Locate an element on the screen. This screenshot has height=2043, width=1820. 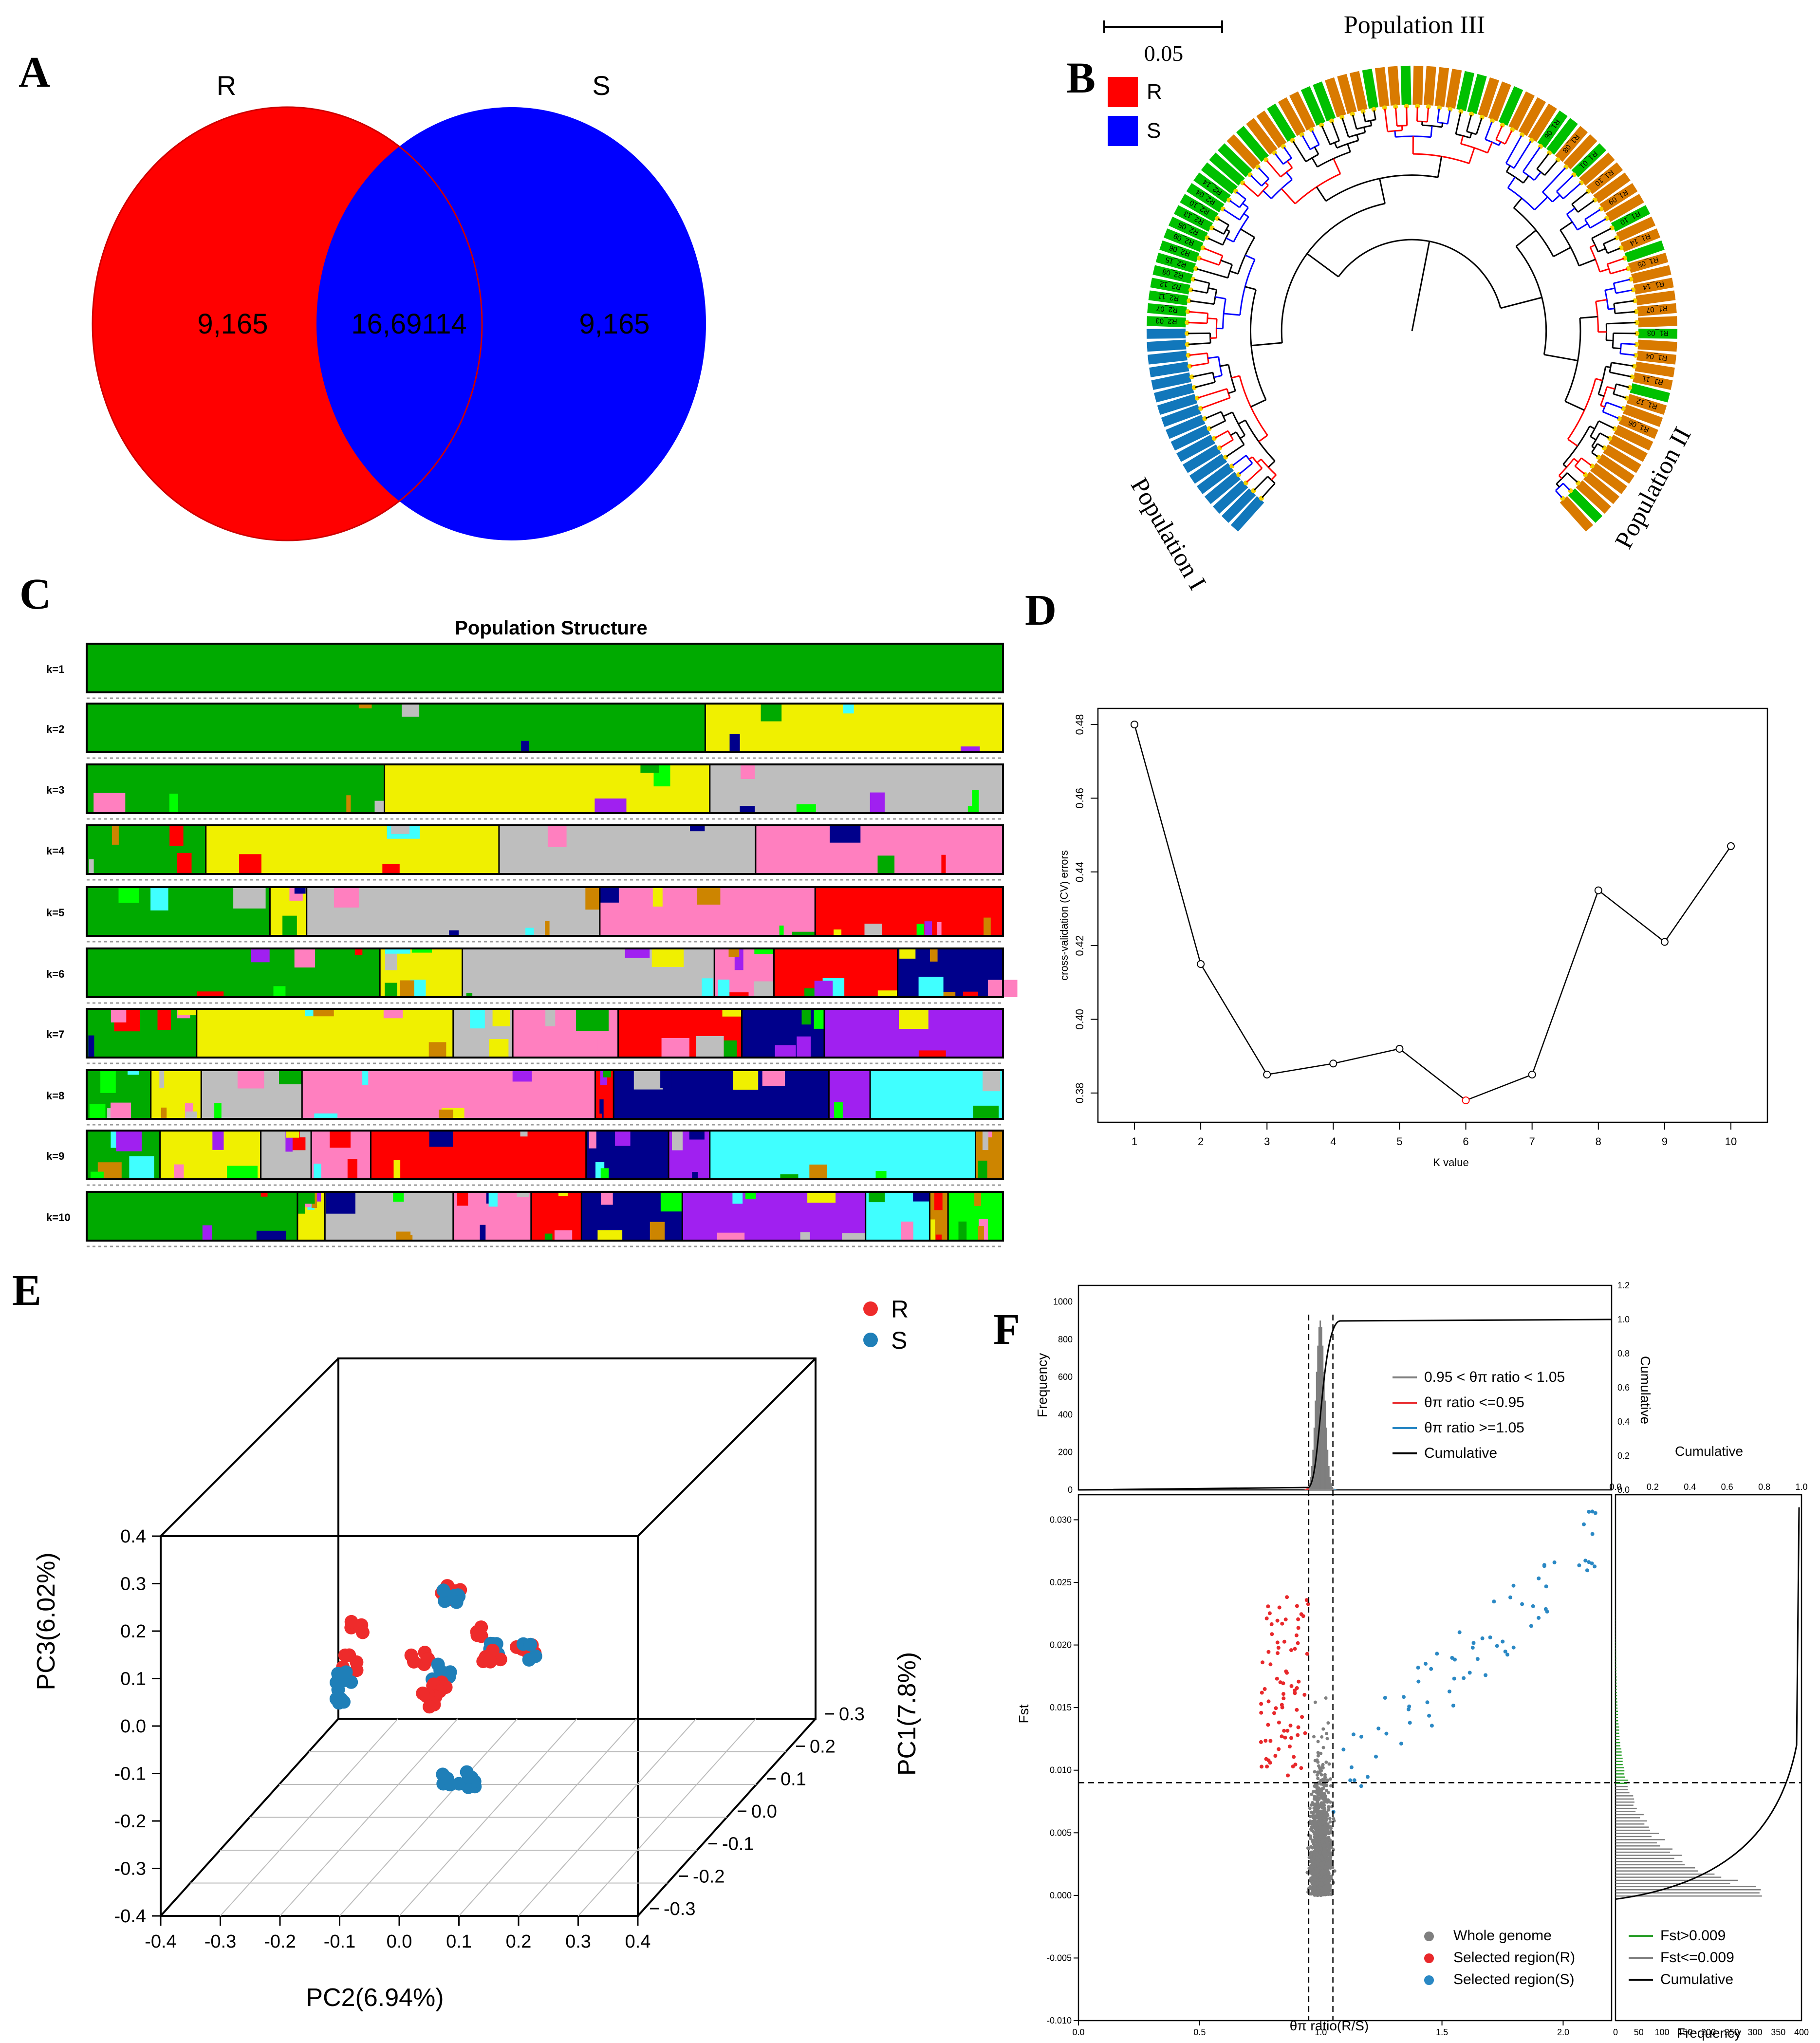
pca-xtick-label: -0.4 is located at coordinates (160, 1942).